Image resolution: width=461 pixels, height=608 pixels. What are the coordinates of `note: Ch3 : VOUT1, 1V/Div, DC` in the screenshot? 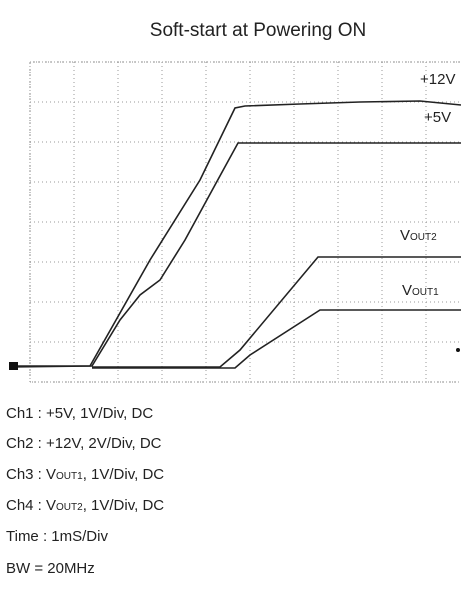 It's located at (85, 474).